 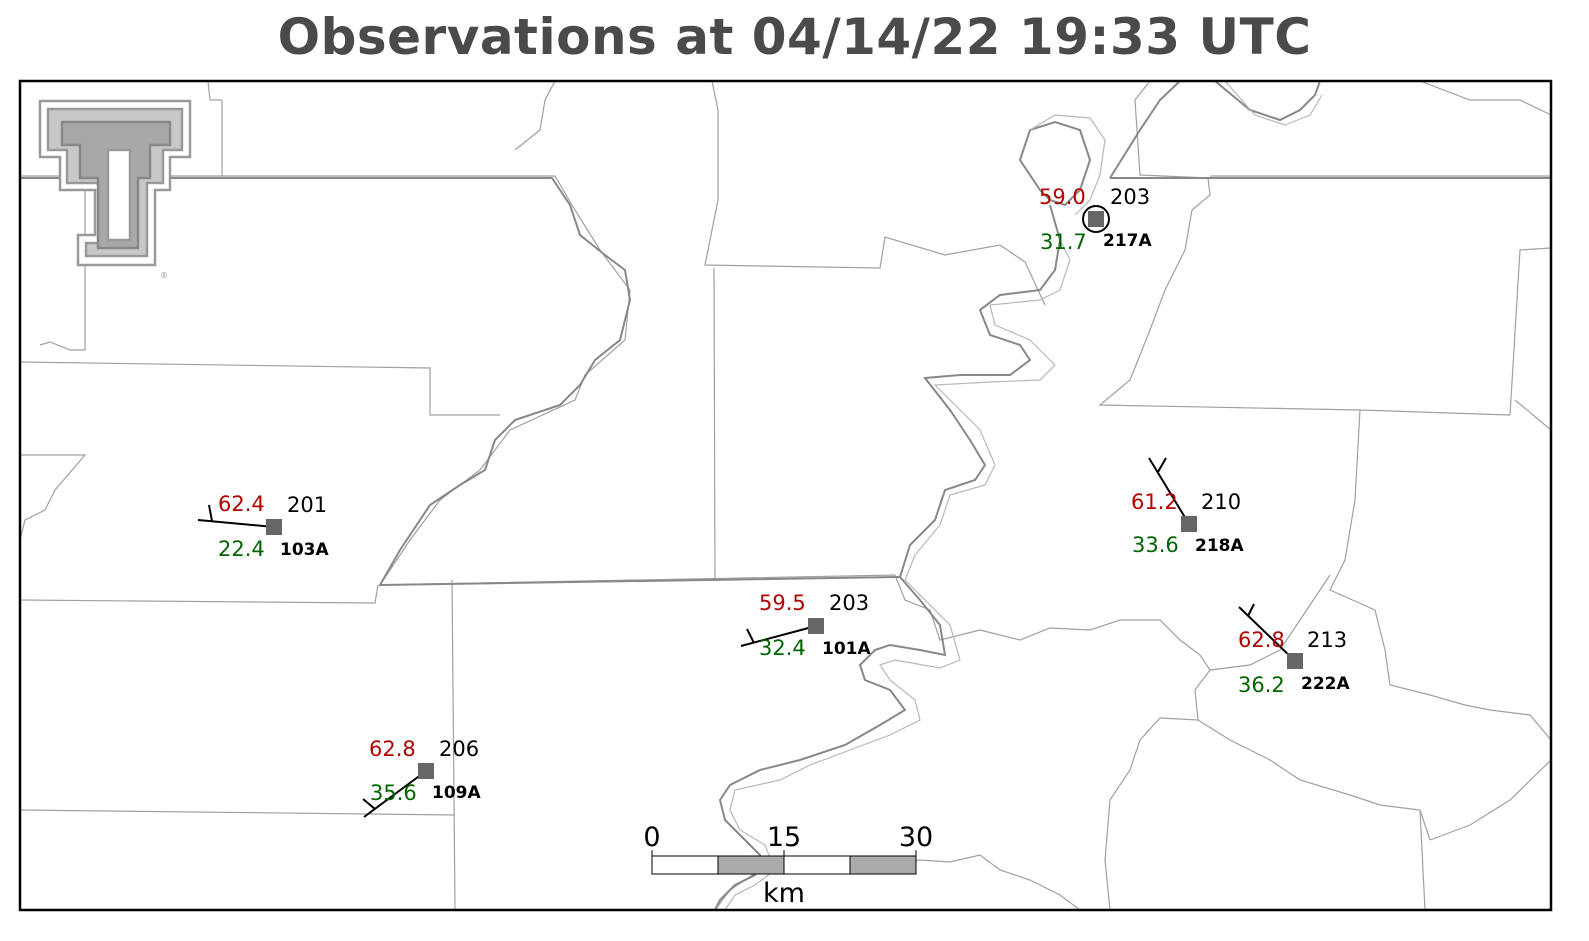 What do you see at coordinates (1325, 684) in the screenshot?
I see `station-id-label: 222A` at bounding box center [1325, 684].